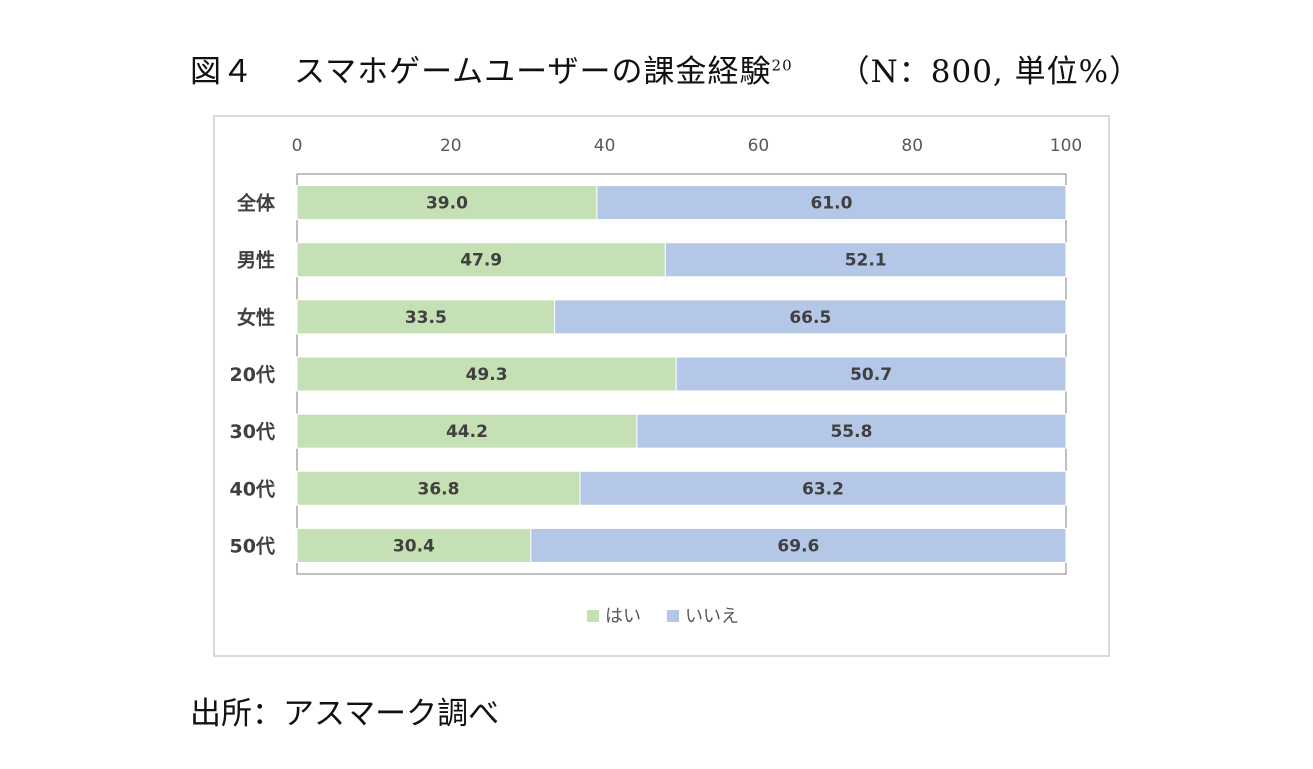 This screenshot has height=769, width=1313. What do you see at coordinates (623, 616) in the screenshot?
I see `legend-label: はい` at bounding box center [623, 616].